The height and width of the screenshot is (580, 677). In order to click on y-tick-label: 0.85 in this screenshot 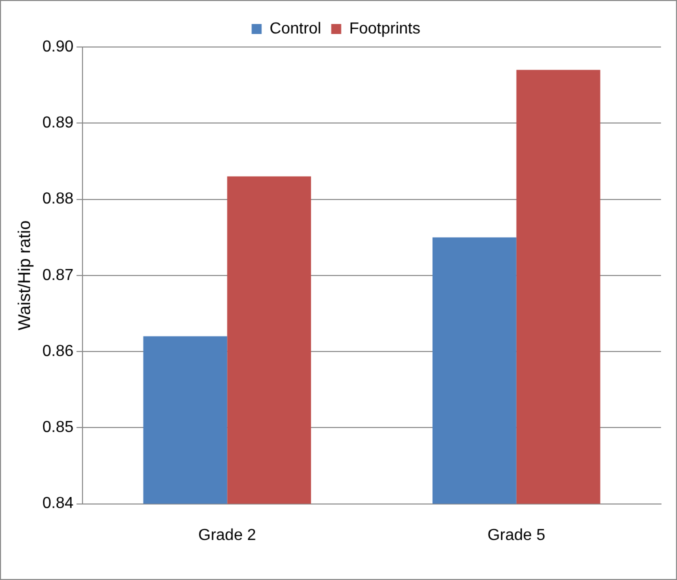, I will do `click(58, 427)`.